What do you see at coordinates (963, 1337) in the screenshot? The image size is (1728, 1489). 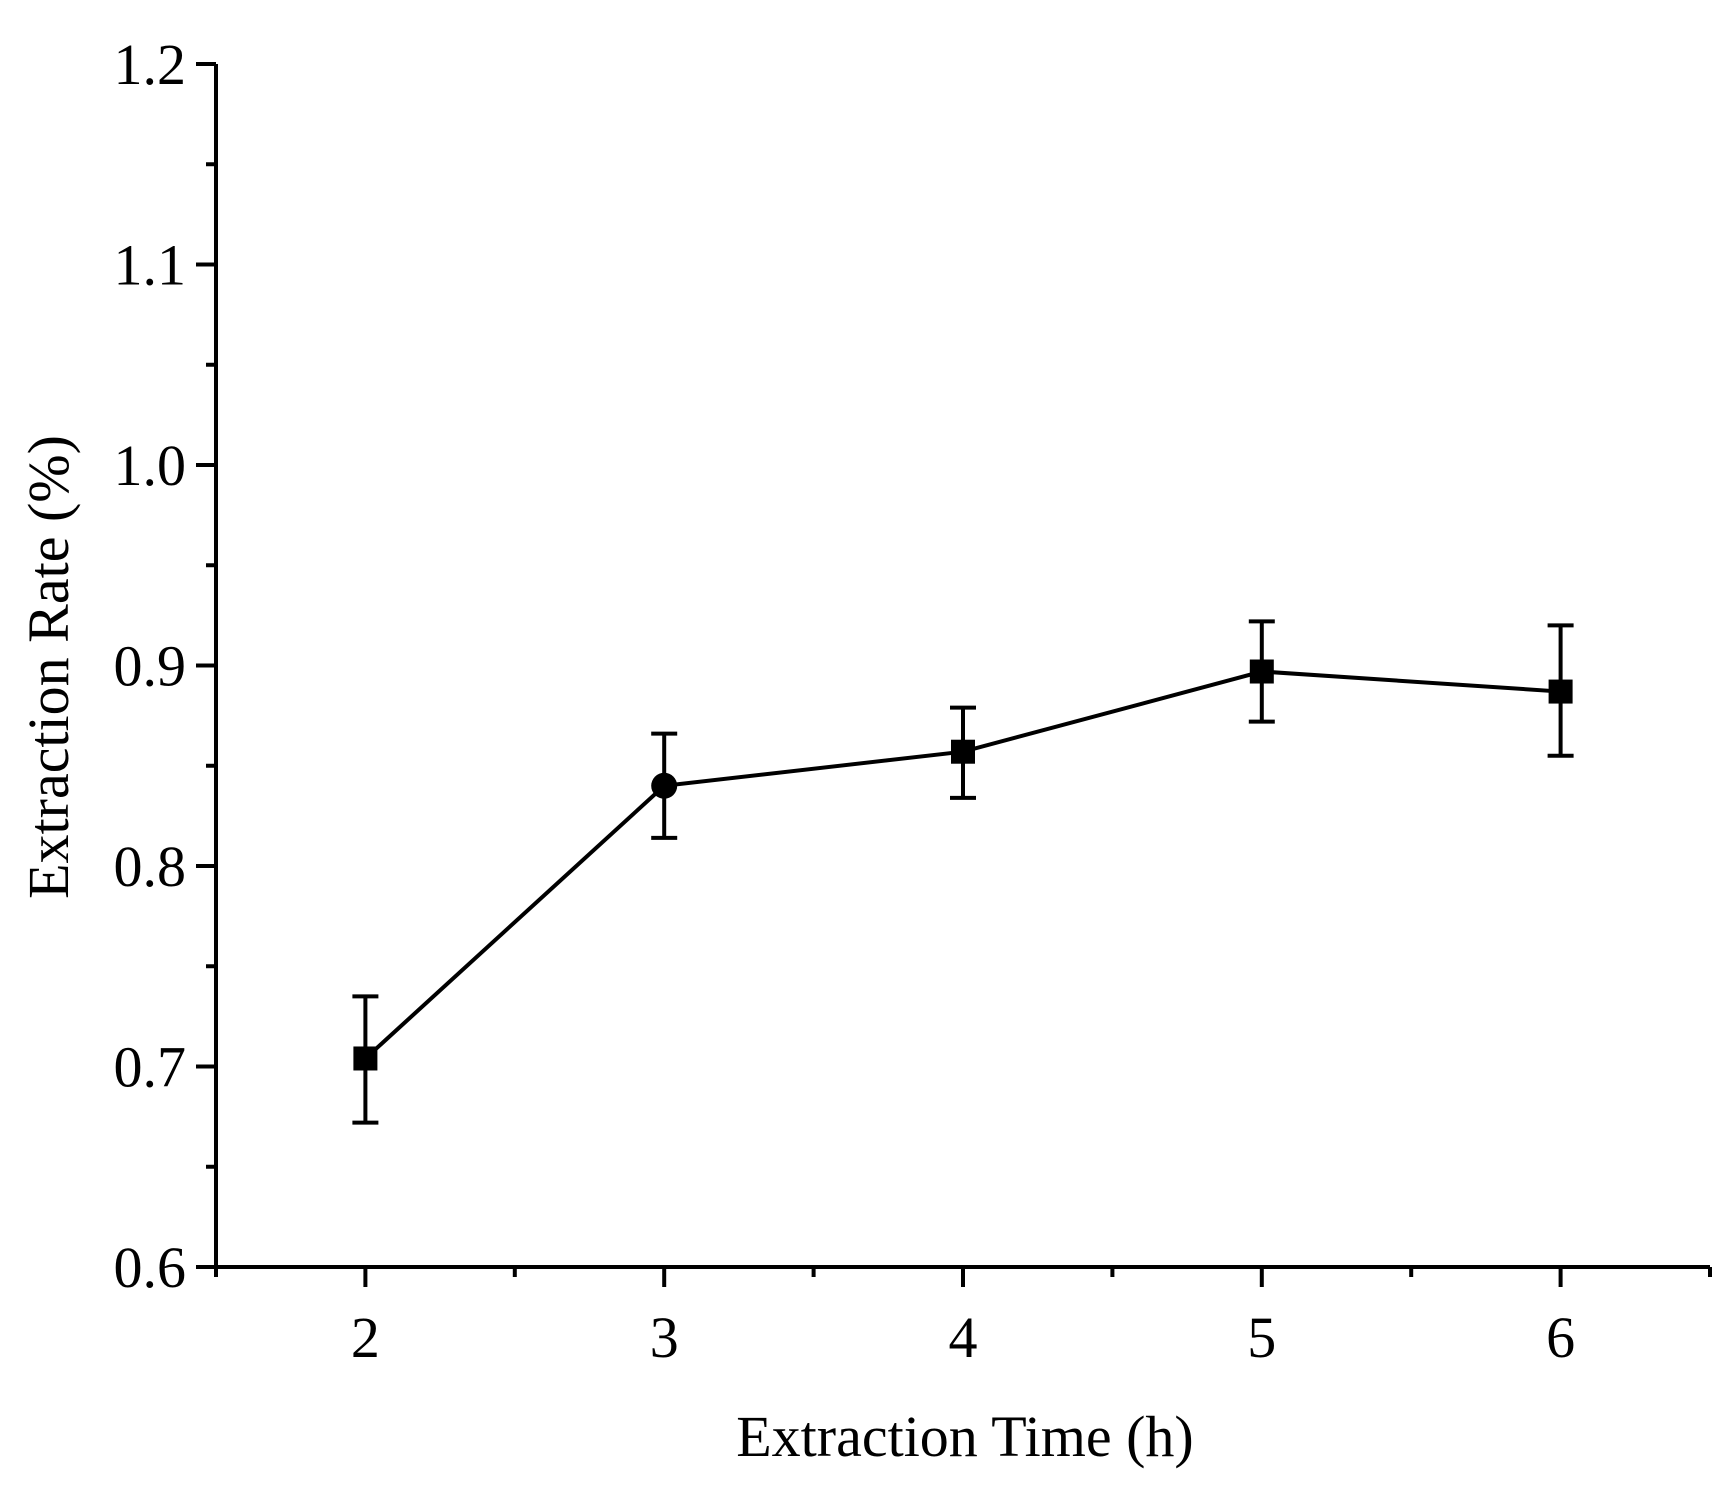 I see `x-tick-label: 4` at bounding box center [963, 1337].